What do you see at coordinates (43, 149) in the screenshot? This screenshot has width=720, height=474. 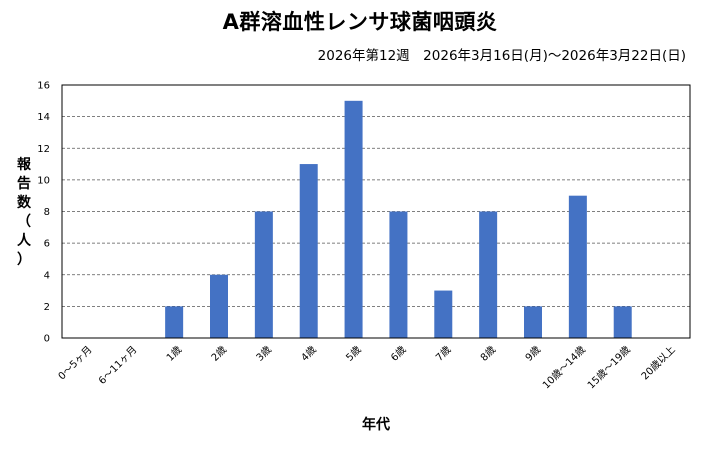 I see `y-tick-label: 12` at bounding box center [43, 149].